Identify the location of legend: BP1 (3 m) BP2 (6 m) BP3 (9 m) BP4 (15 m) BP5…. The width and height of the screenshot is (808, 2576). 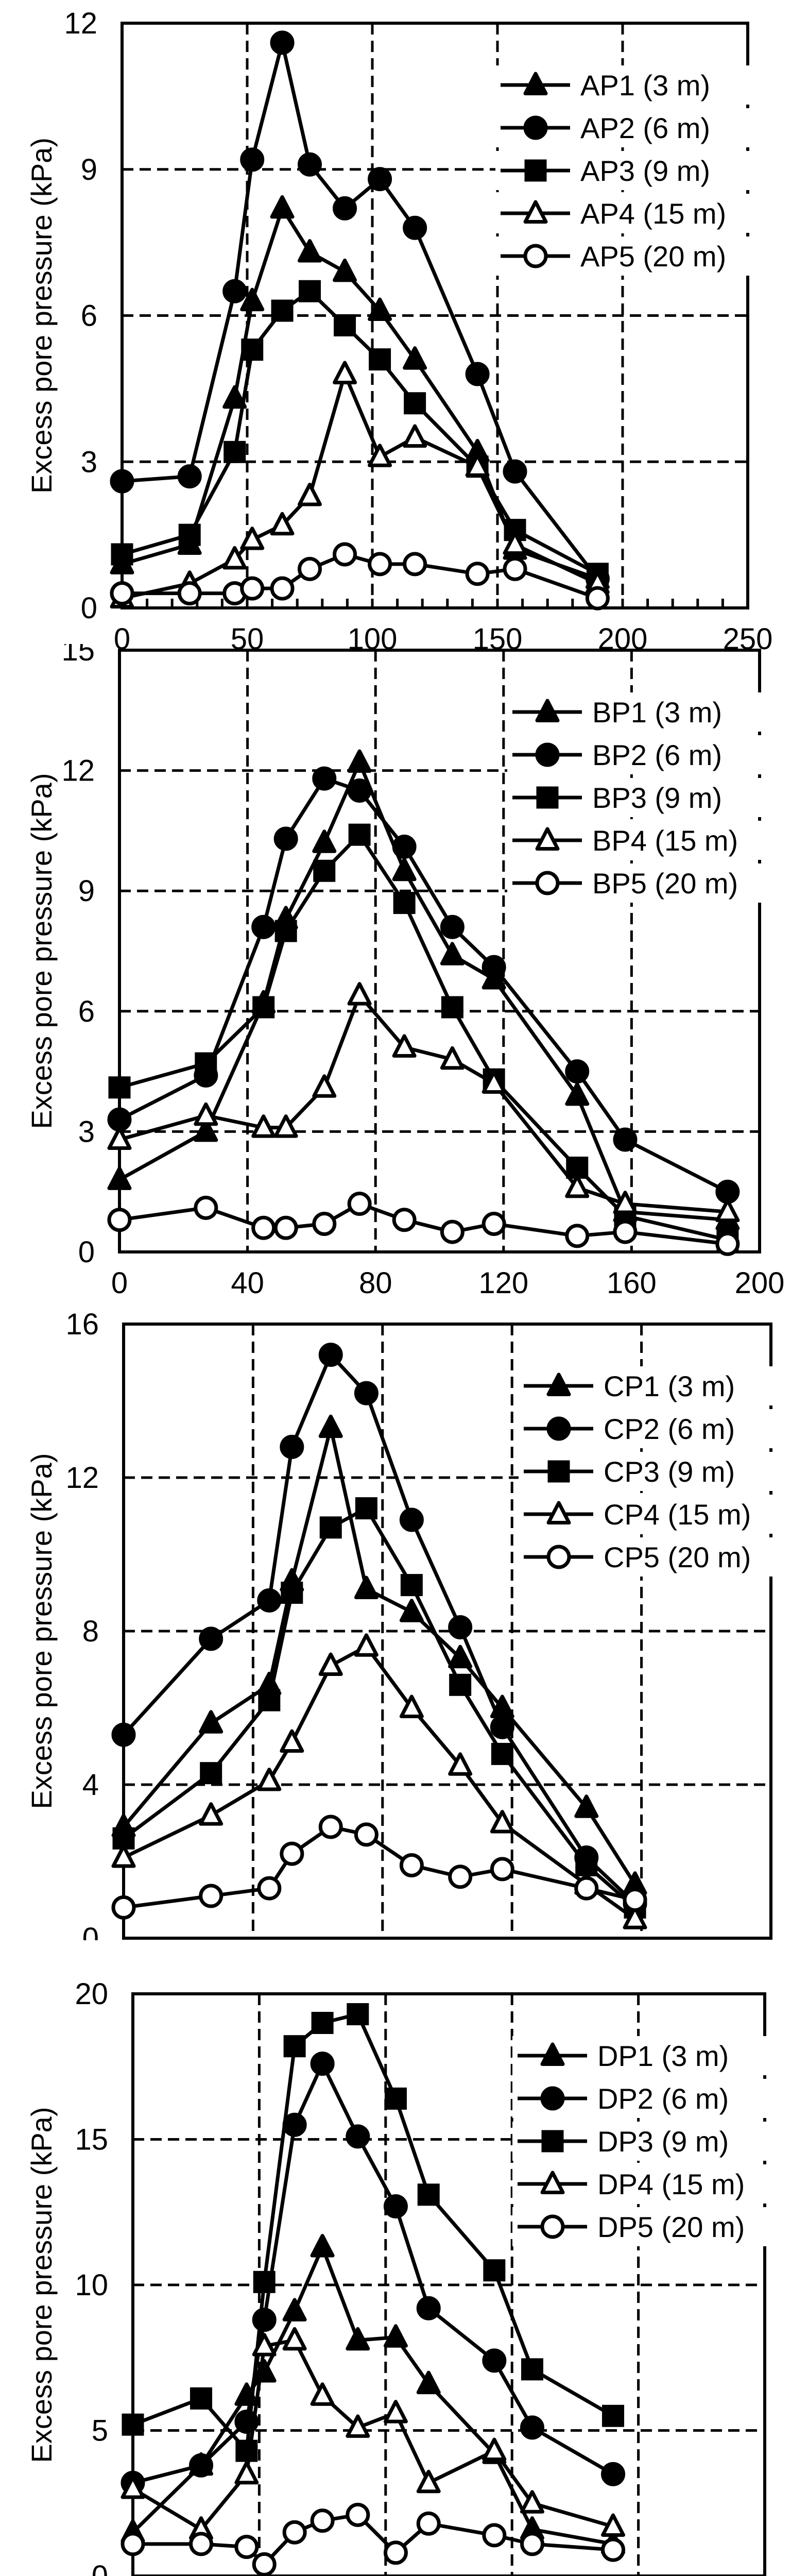
(636, 797).